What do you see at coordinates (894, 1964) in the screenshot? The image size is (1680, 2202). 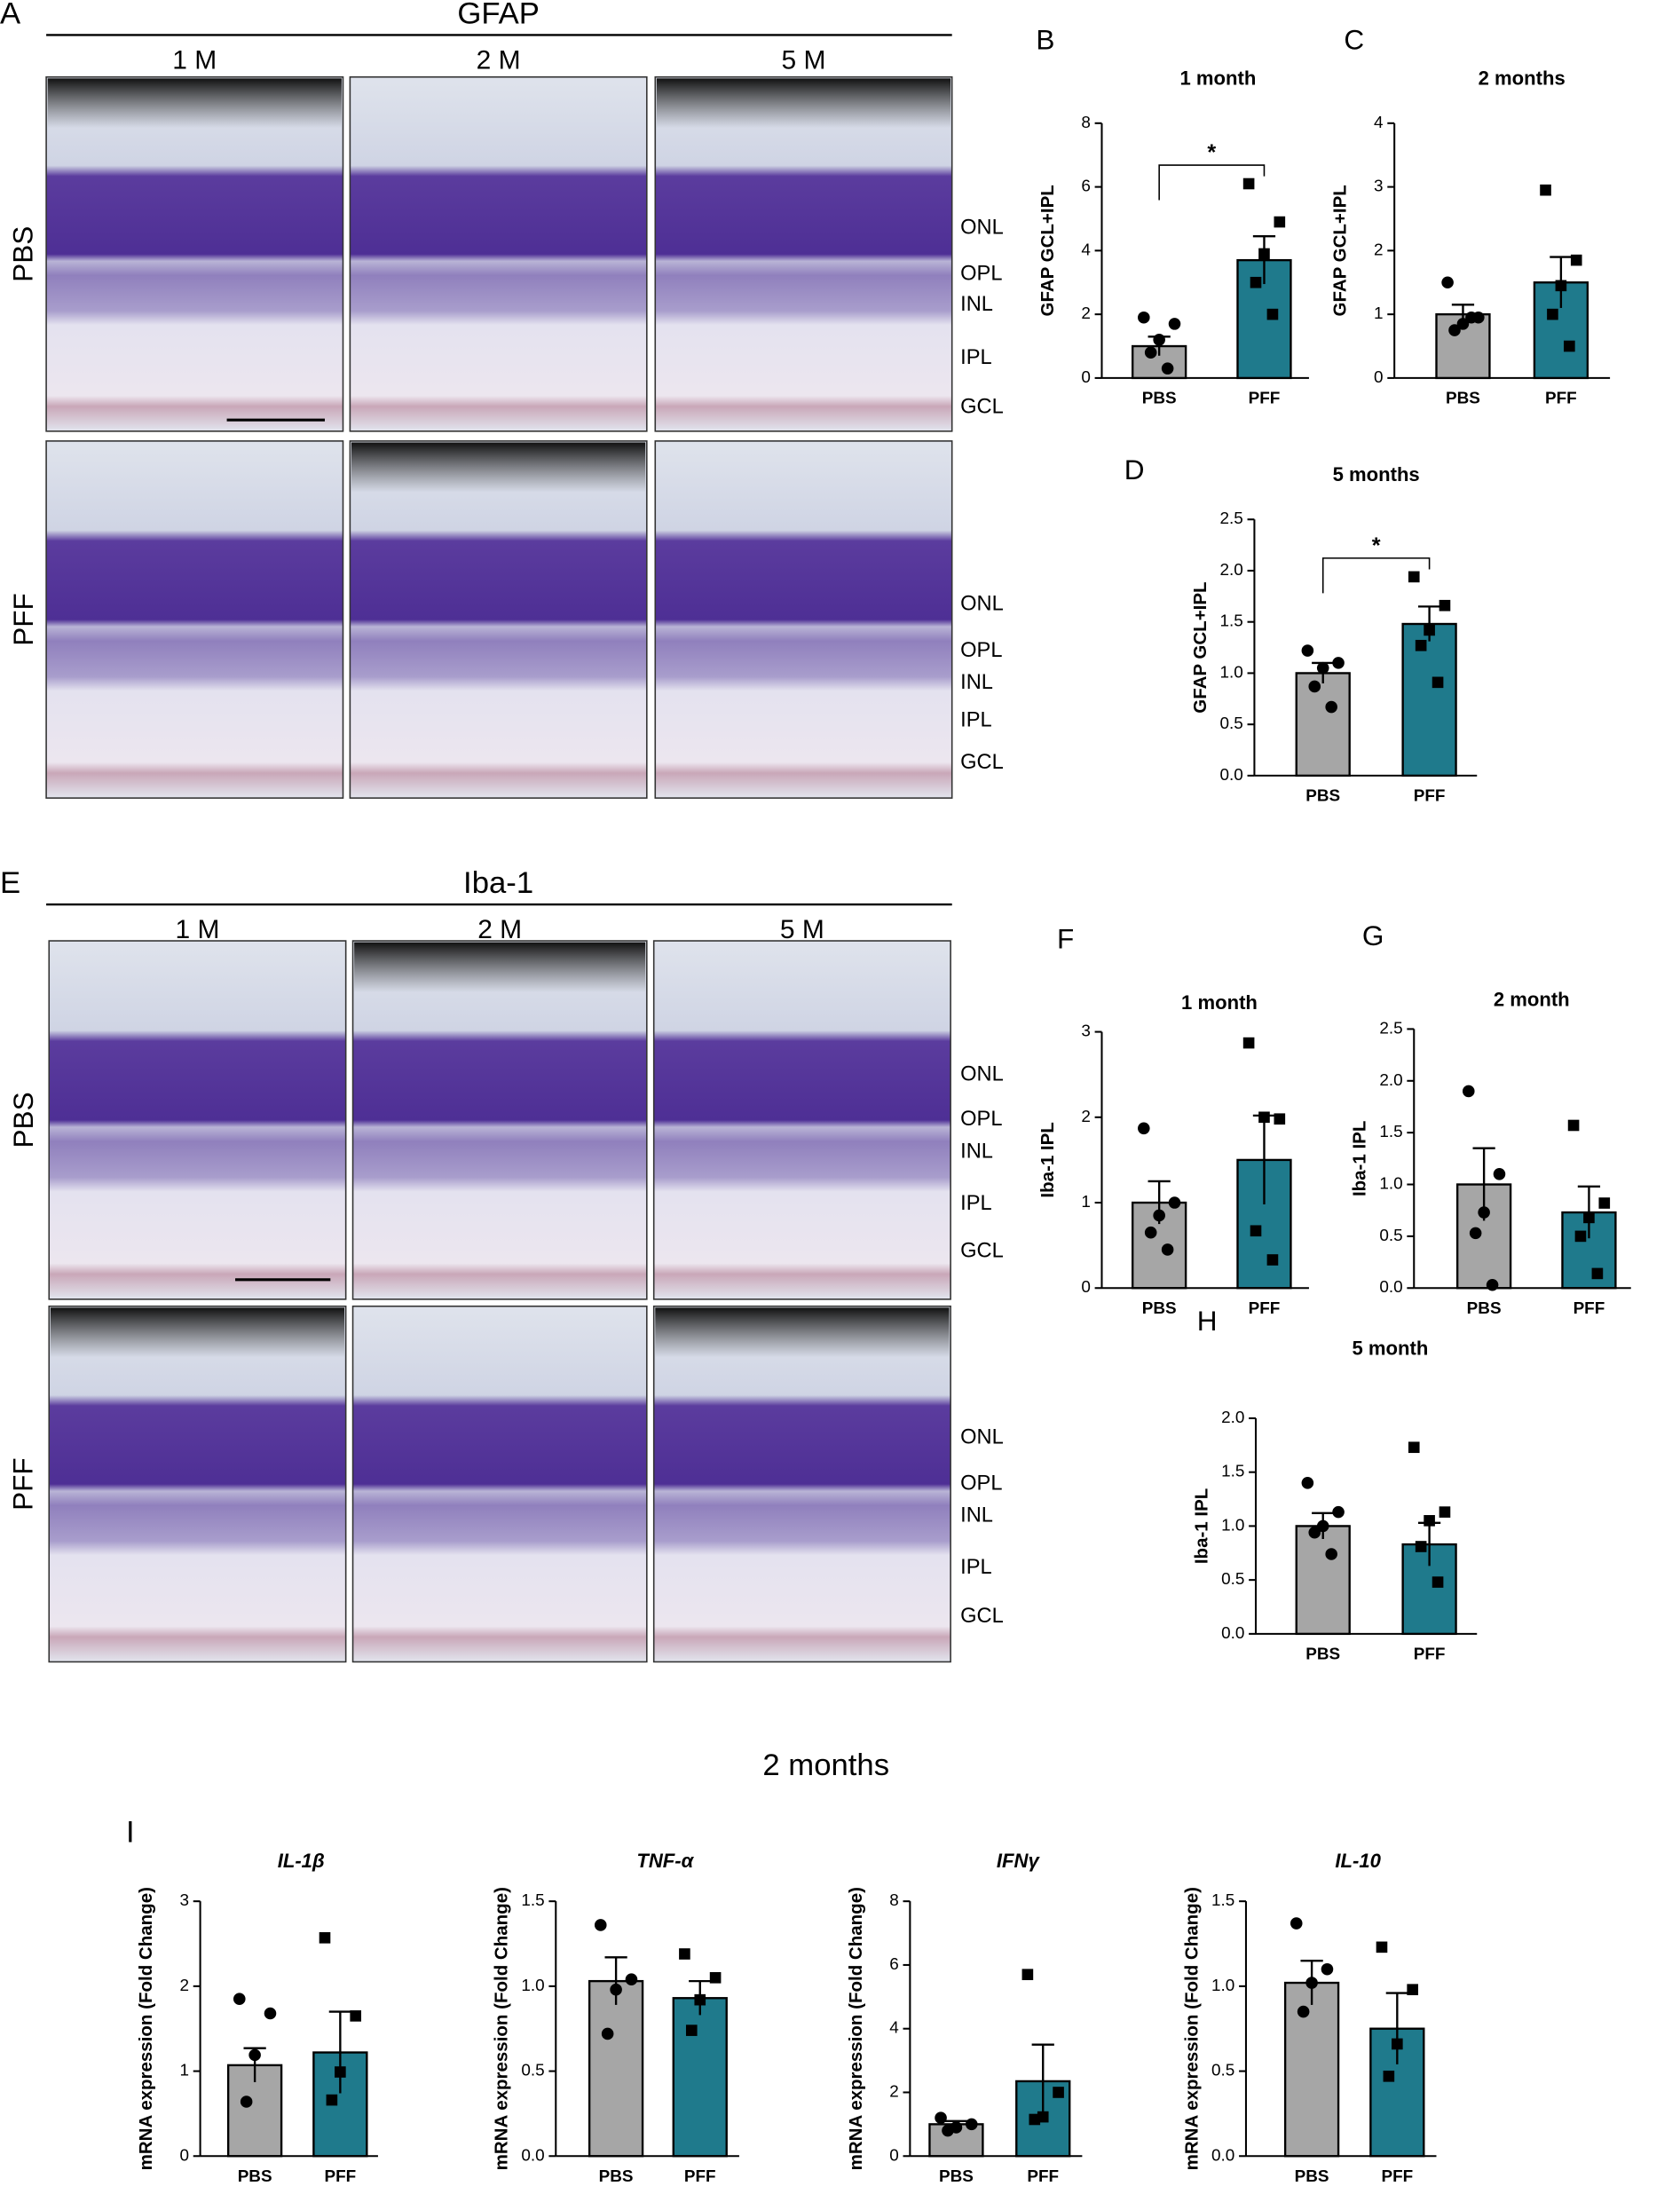 I see `y-tick-label: 6` at bounding box center [894, 1964].